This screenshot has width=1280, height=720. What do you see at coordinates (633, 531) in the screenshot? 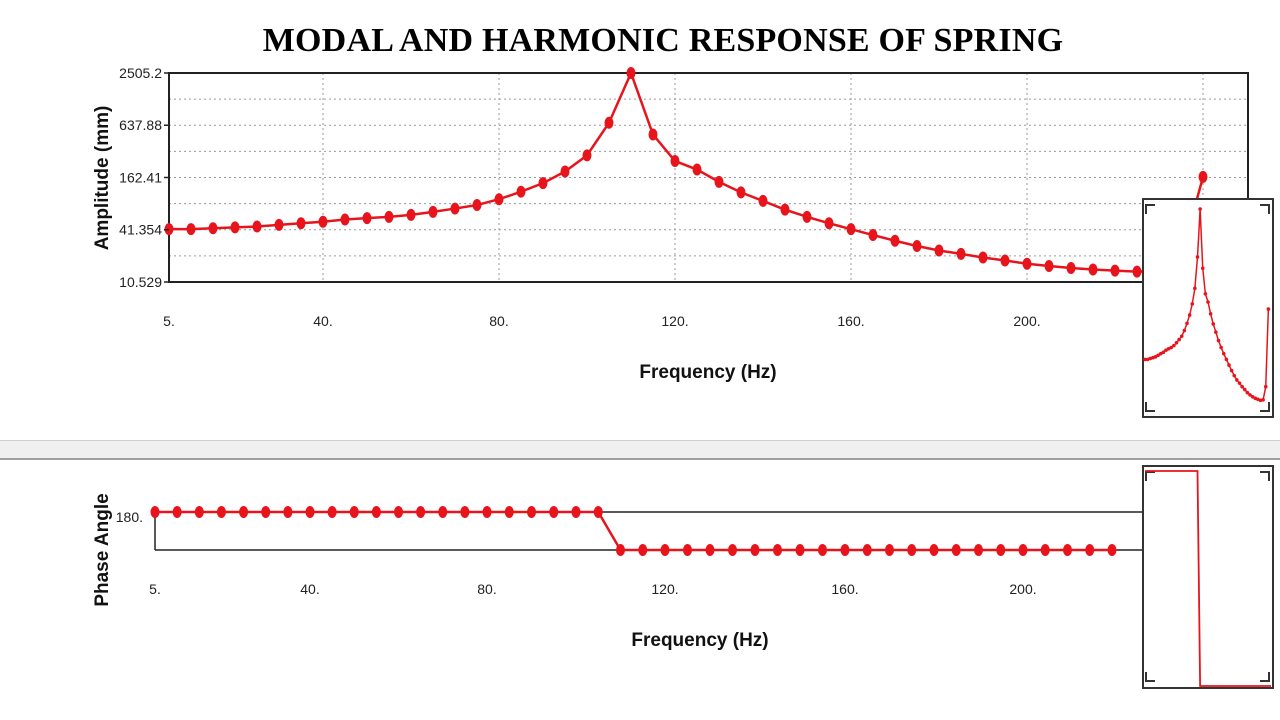
I see `phase-series` at bounding box center [633, 531].